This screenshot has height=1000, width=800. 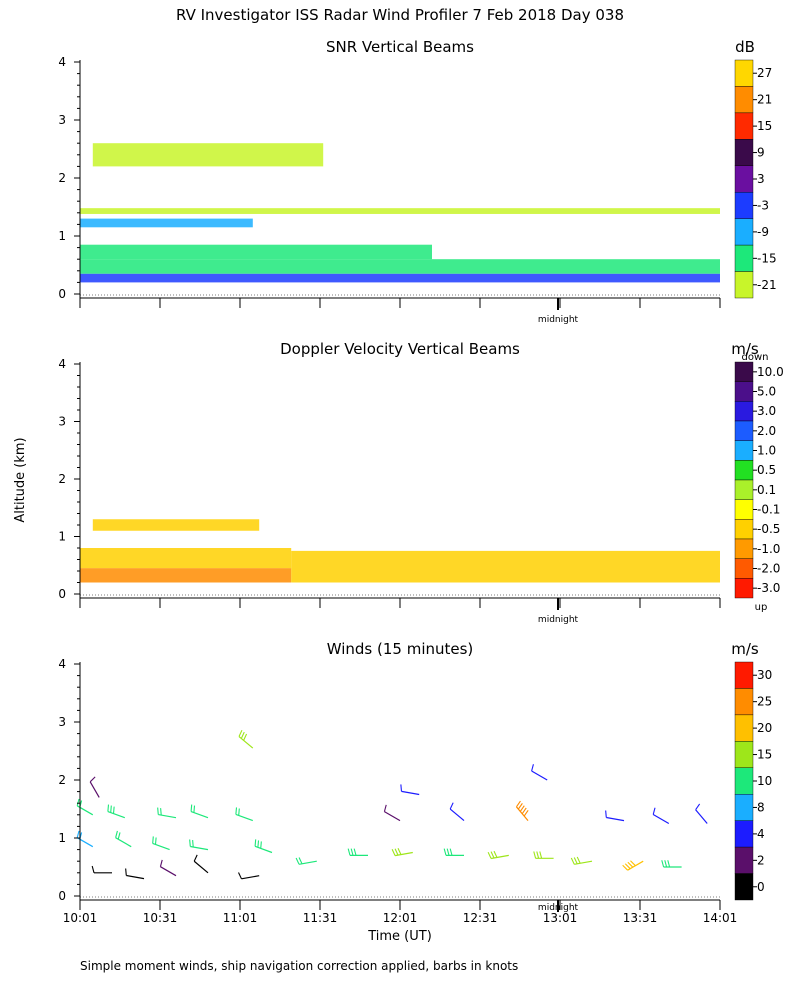 What do you see at coordinates (766, 411) in the screenshot?
I see `colorbar-label: 3.0` at bounding box center [766, 411].